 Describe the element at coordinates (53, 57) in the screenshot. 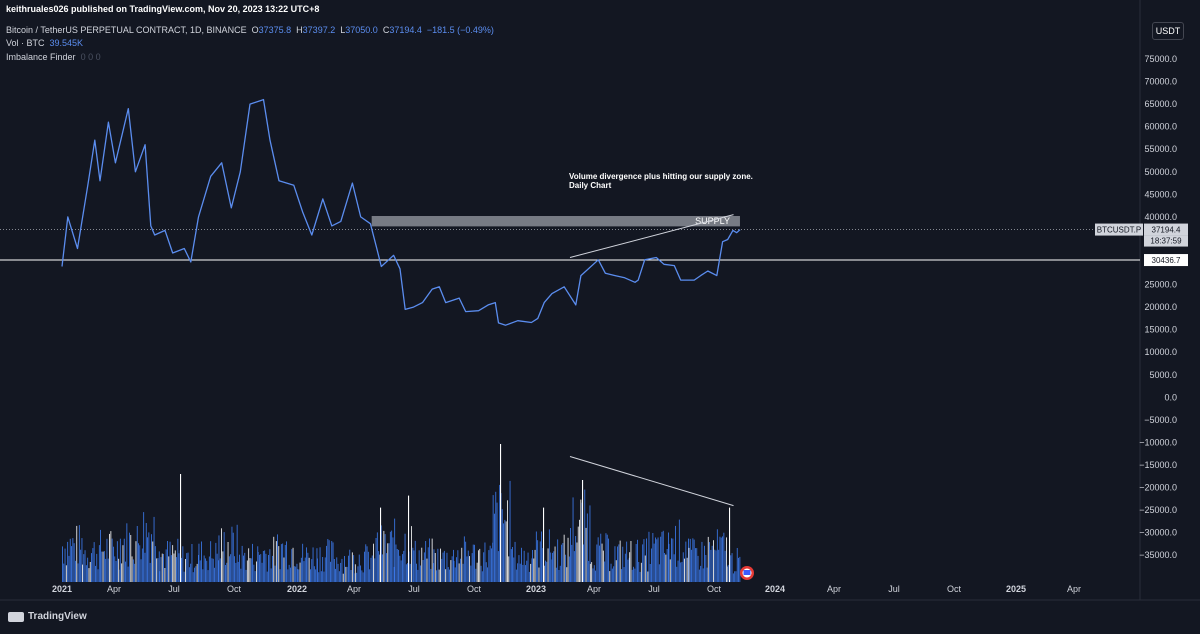

I see `indicator-legend: Imbalance Finder 0 0 0` at that location.